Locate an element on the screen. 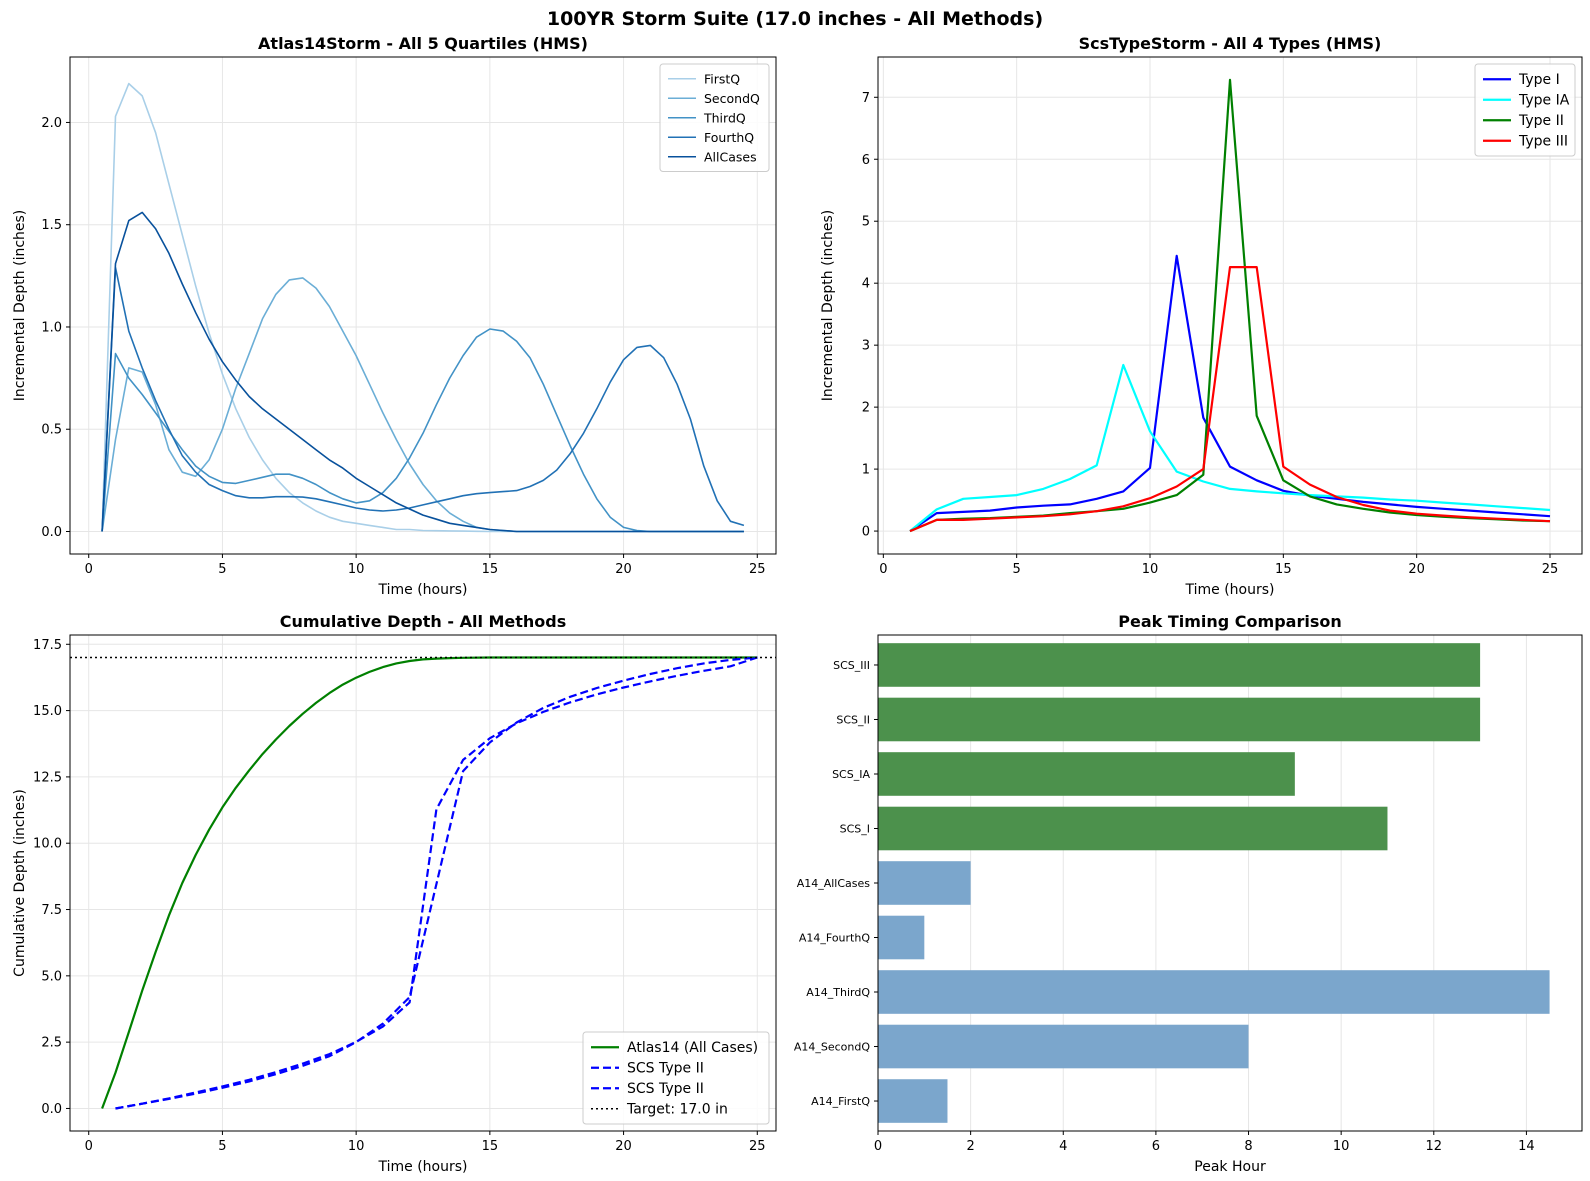 The width and height of the screenshot is (1590, 1181). cumulative-ylabel: Cumulative Depth (inches) is located at coordinates (20, 883).